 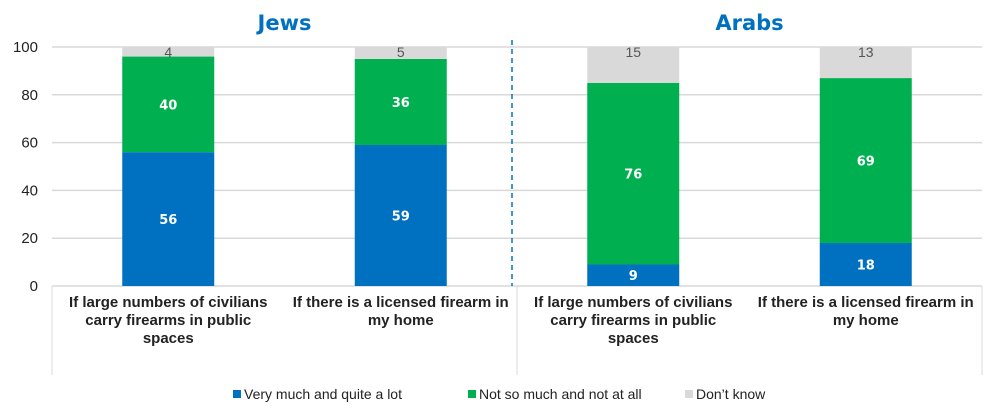 I want to click on data-label: 56, so click(x=168, y=220).